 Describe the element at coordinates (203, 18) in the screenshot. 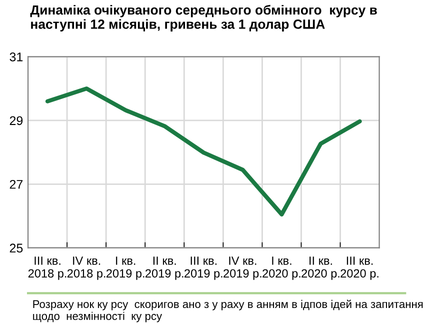

I see `chart-title: Динаміка очікуваного середнього обмінного курсу в наступні 12 місяців, гривень за 1 долар США` at that location.